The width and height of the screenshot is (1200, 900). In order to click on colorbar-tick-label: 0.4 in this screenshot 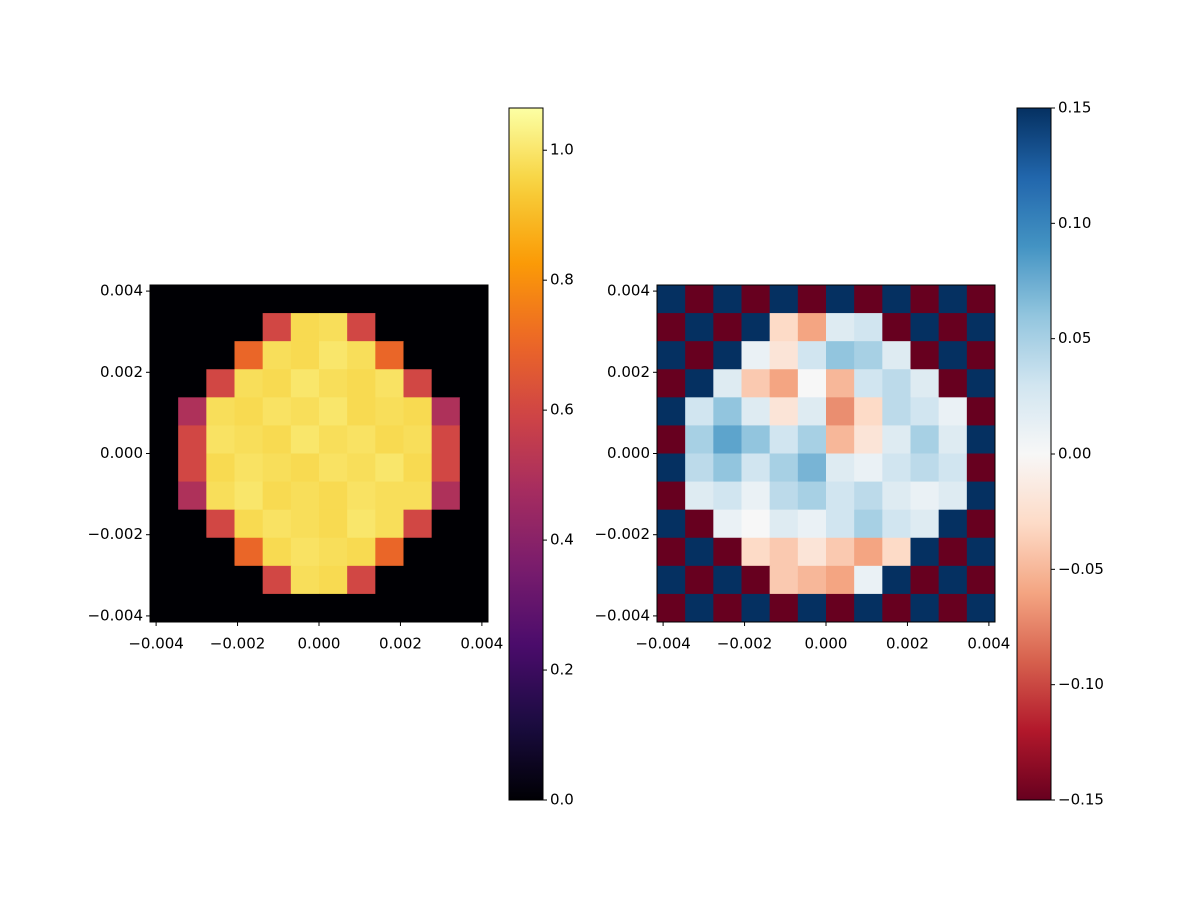, I will do `click(562, 540)`.